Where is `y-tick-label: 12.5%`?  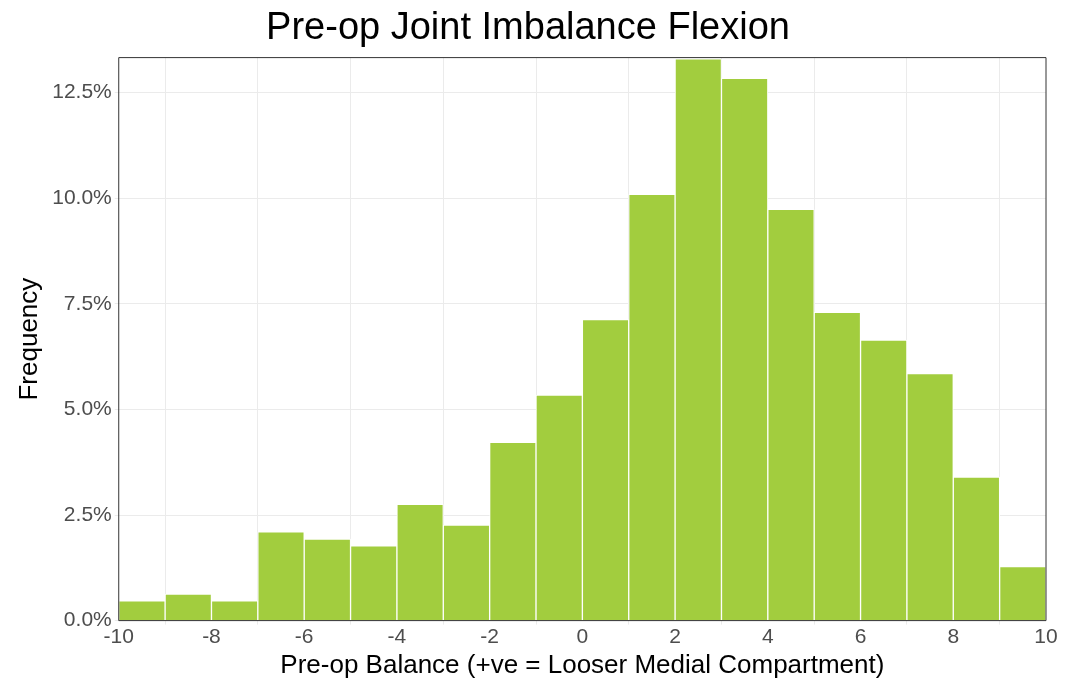
y-tick-label: 12.5% is located at coordinates (82, 91).